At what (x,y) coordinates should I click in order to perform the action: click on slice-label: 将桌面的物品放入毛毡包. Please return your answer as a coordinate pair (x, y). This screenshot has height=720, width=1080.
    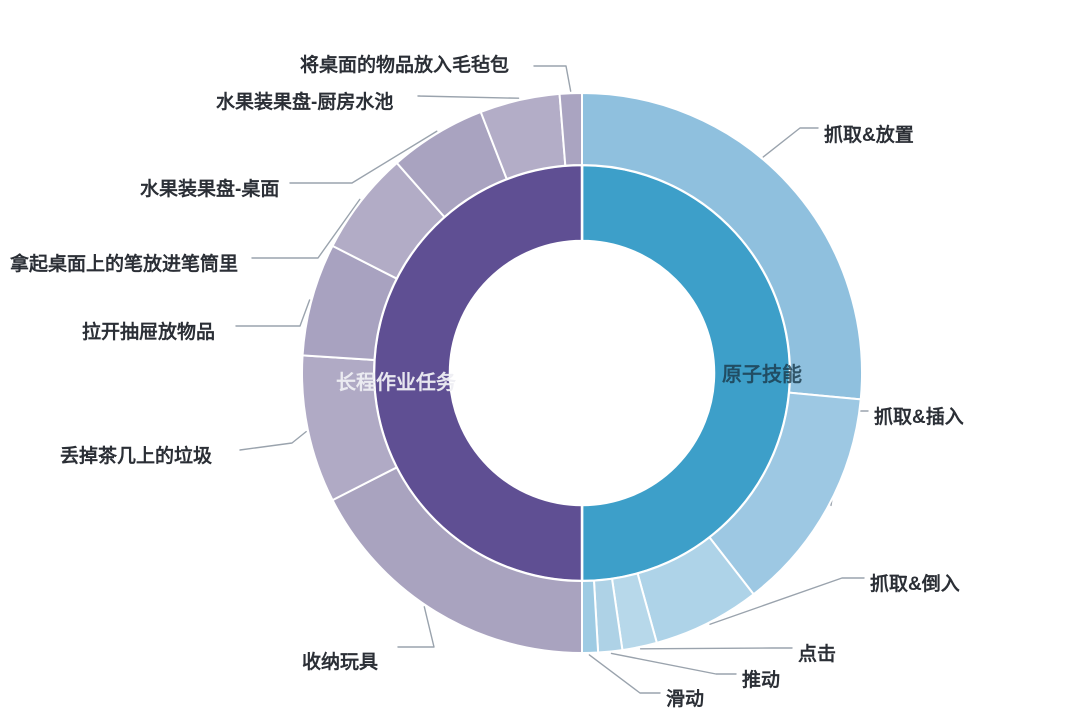
    Looking at the image, I should click on (404, 64).